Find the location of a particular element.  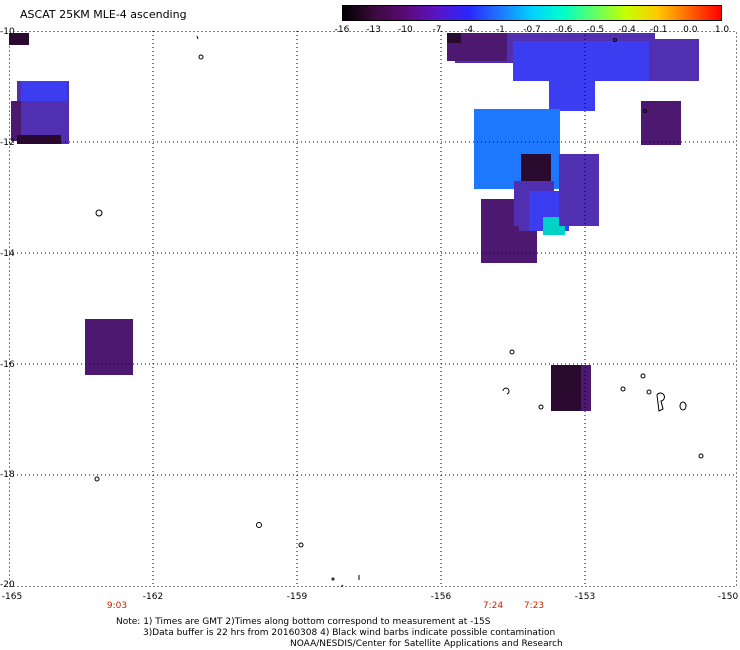

lat-label-18: -18 is located at coordinates (7, 475).